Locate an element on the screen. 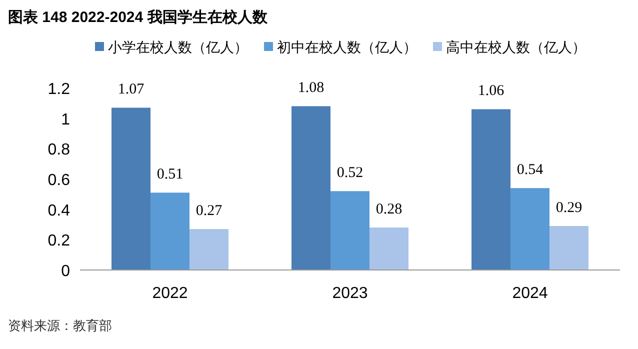 This screenshot has width=638, height=349. y-tick-label: 1 is located at coordinates (65, 119).